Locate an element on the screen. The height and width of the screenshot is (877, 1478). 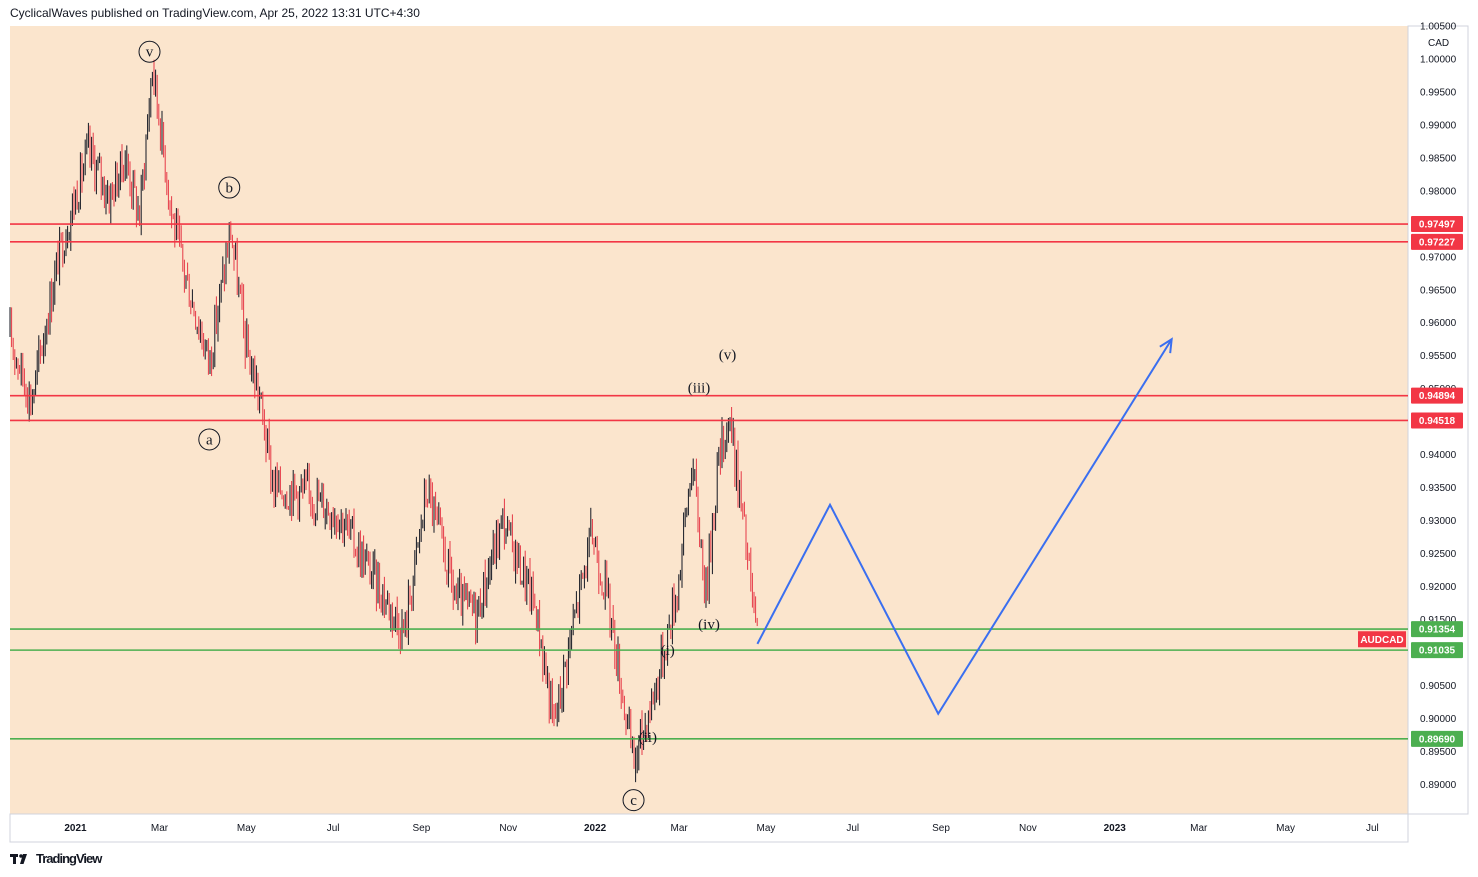
wave-label: (v) is located at coordinates (728, 355).